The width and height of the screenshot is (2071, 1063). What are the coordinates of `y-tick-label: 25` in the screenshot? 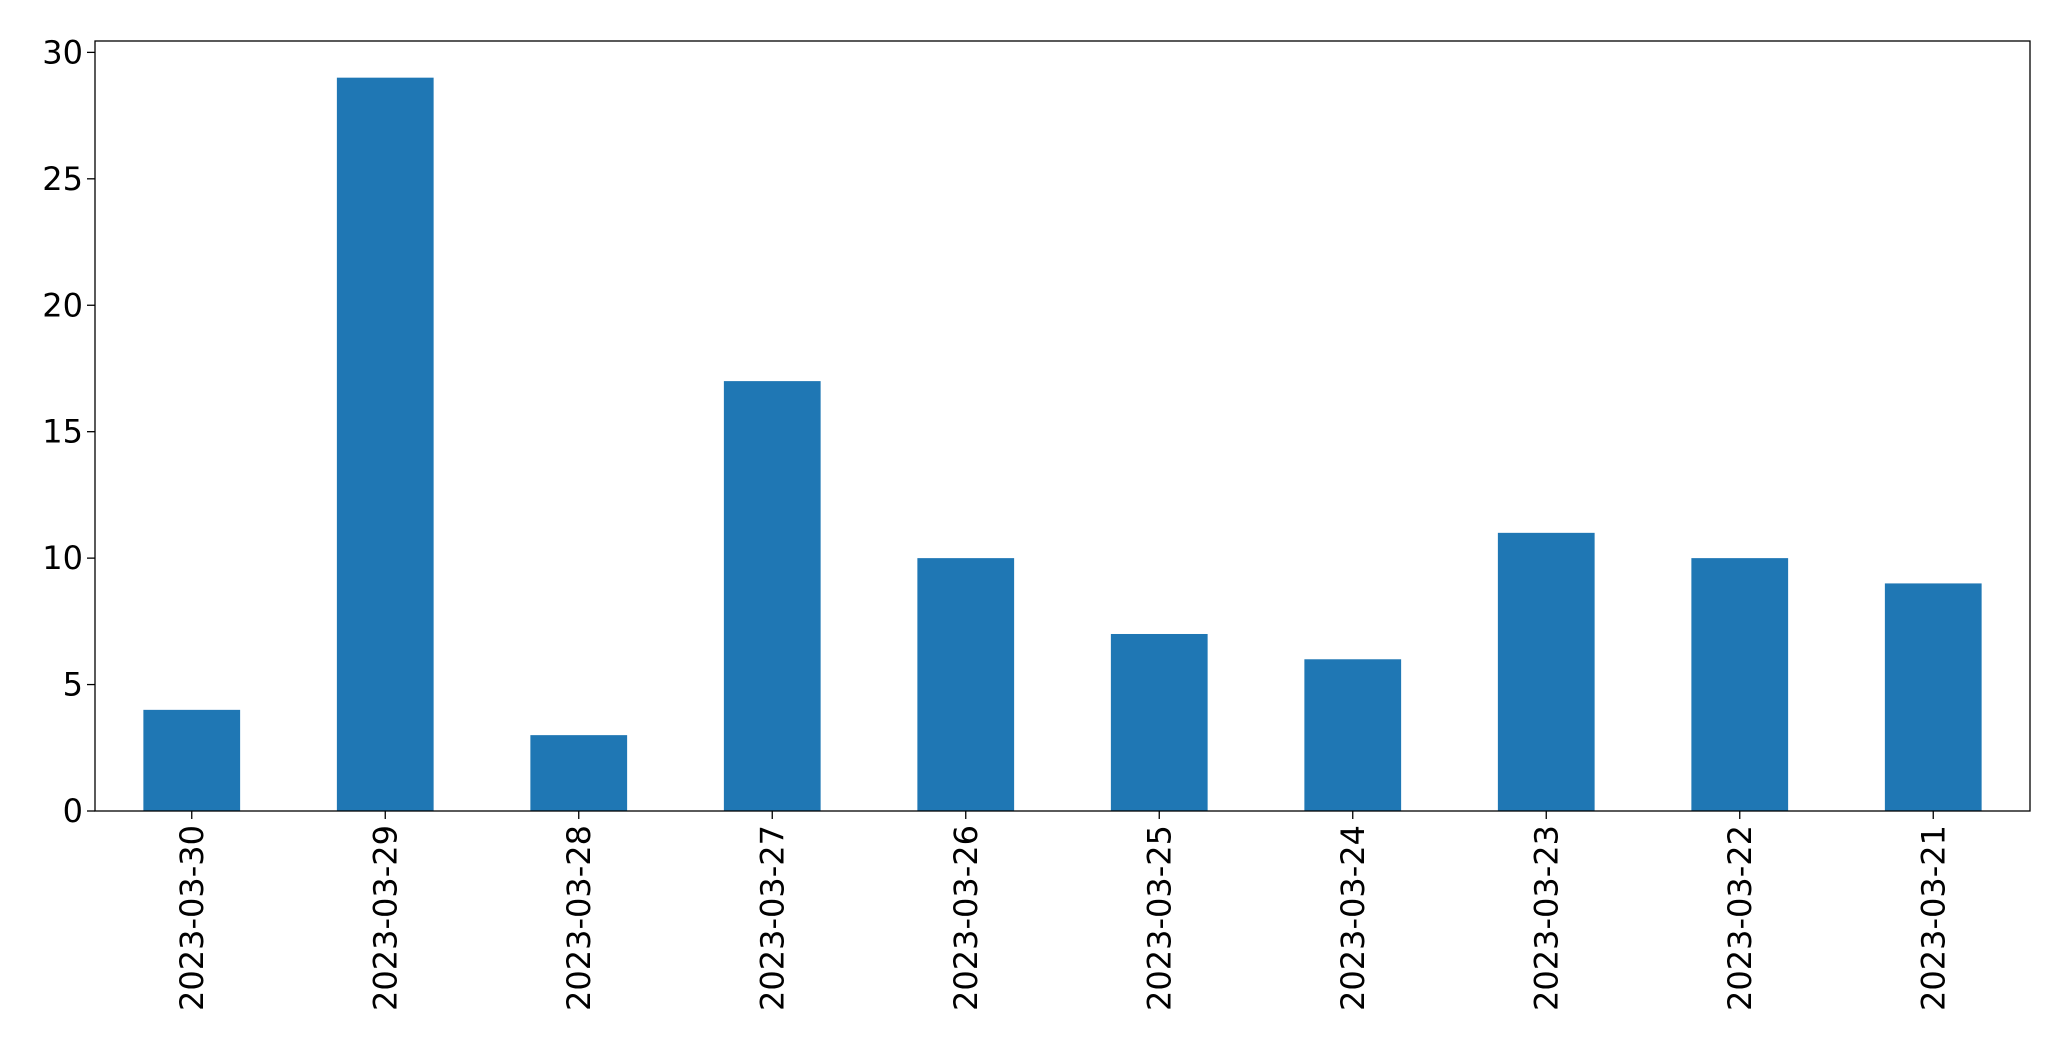 It's located at (62, 179).